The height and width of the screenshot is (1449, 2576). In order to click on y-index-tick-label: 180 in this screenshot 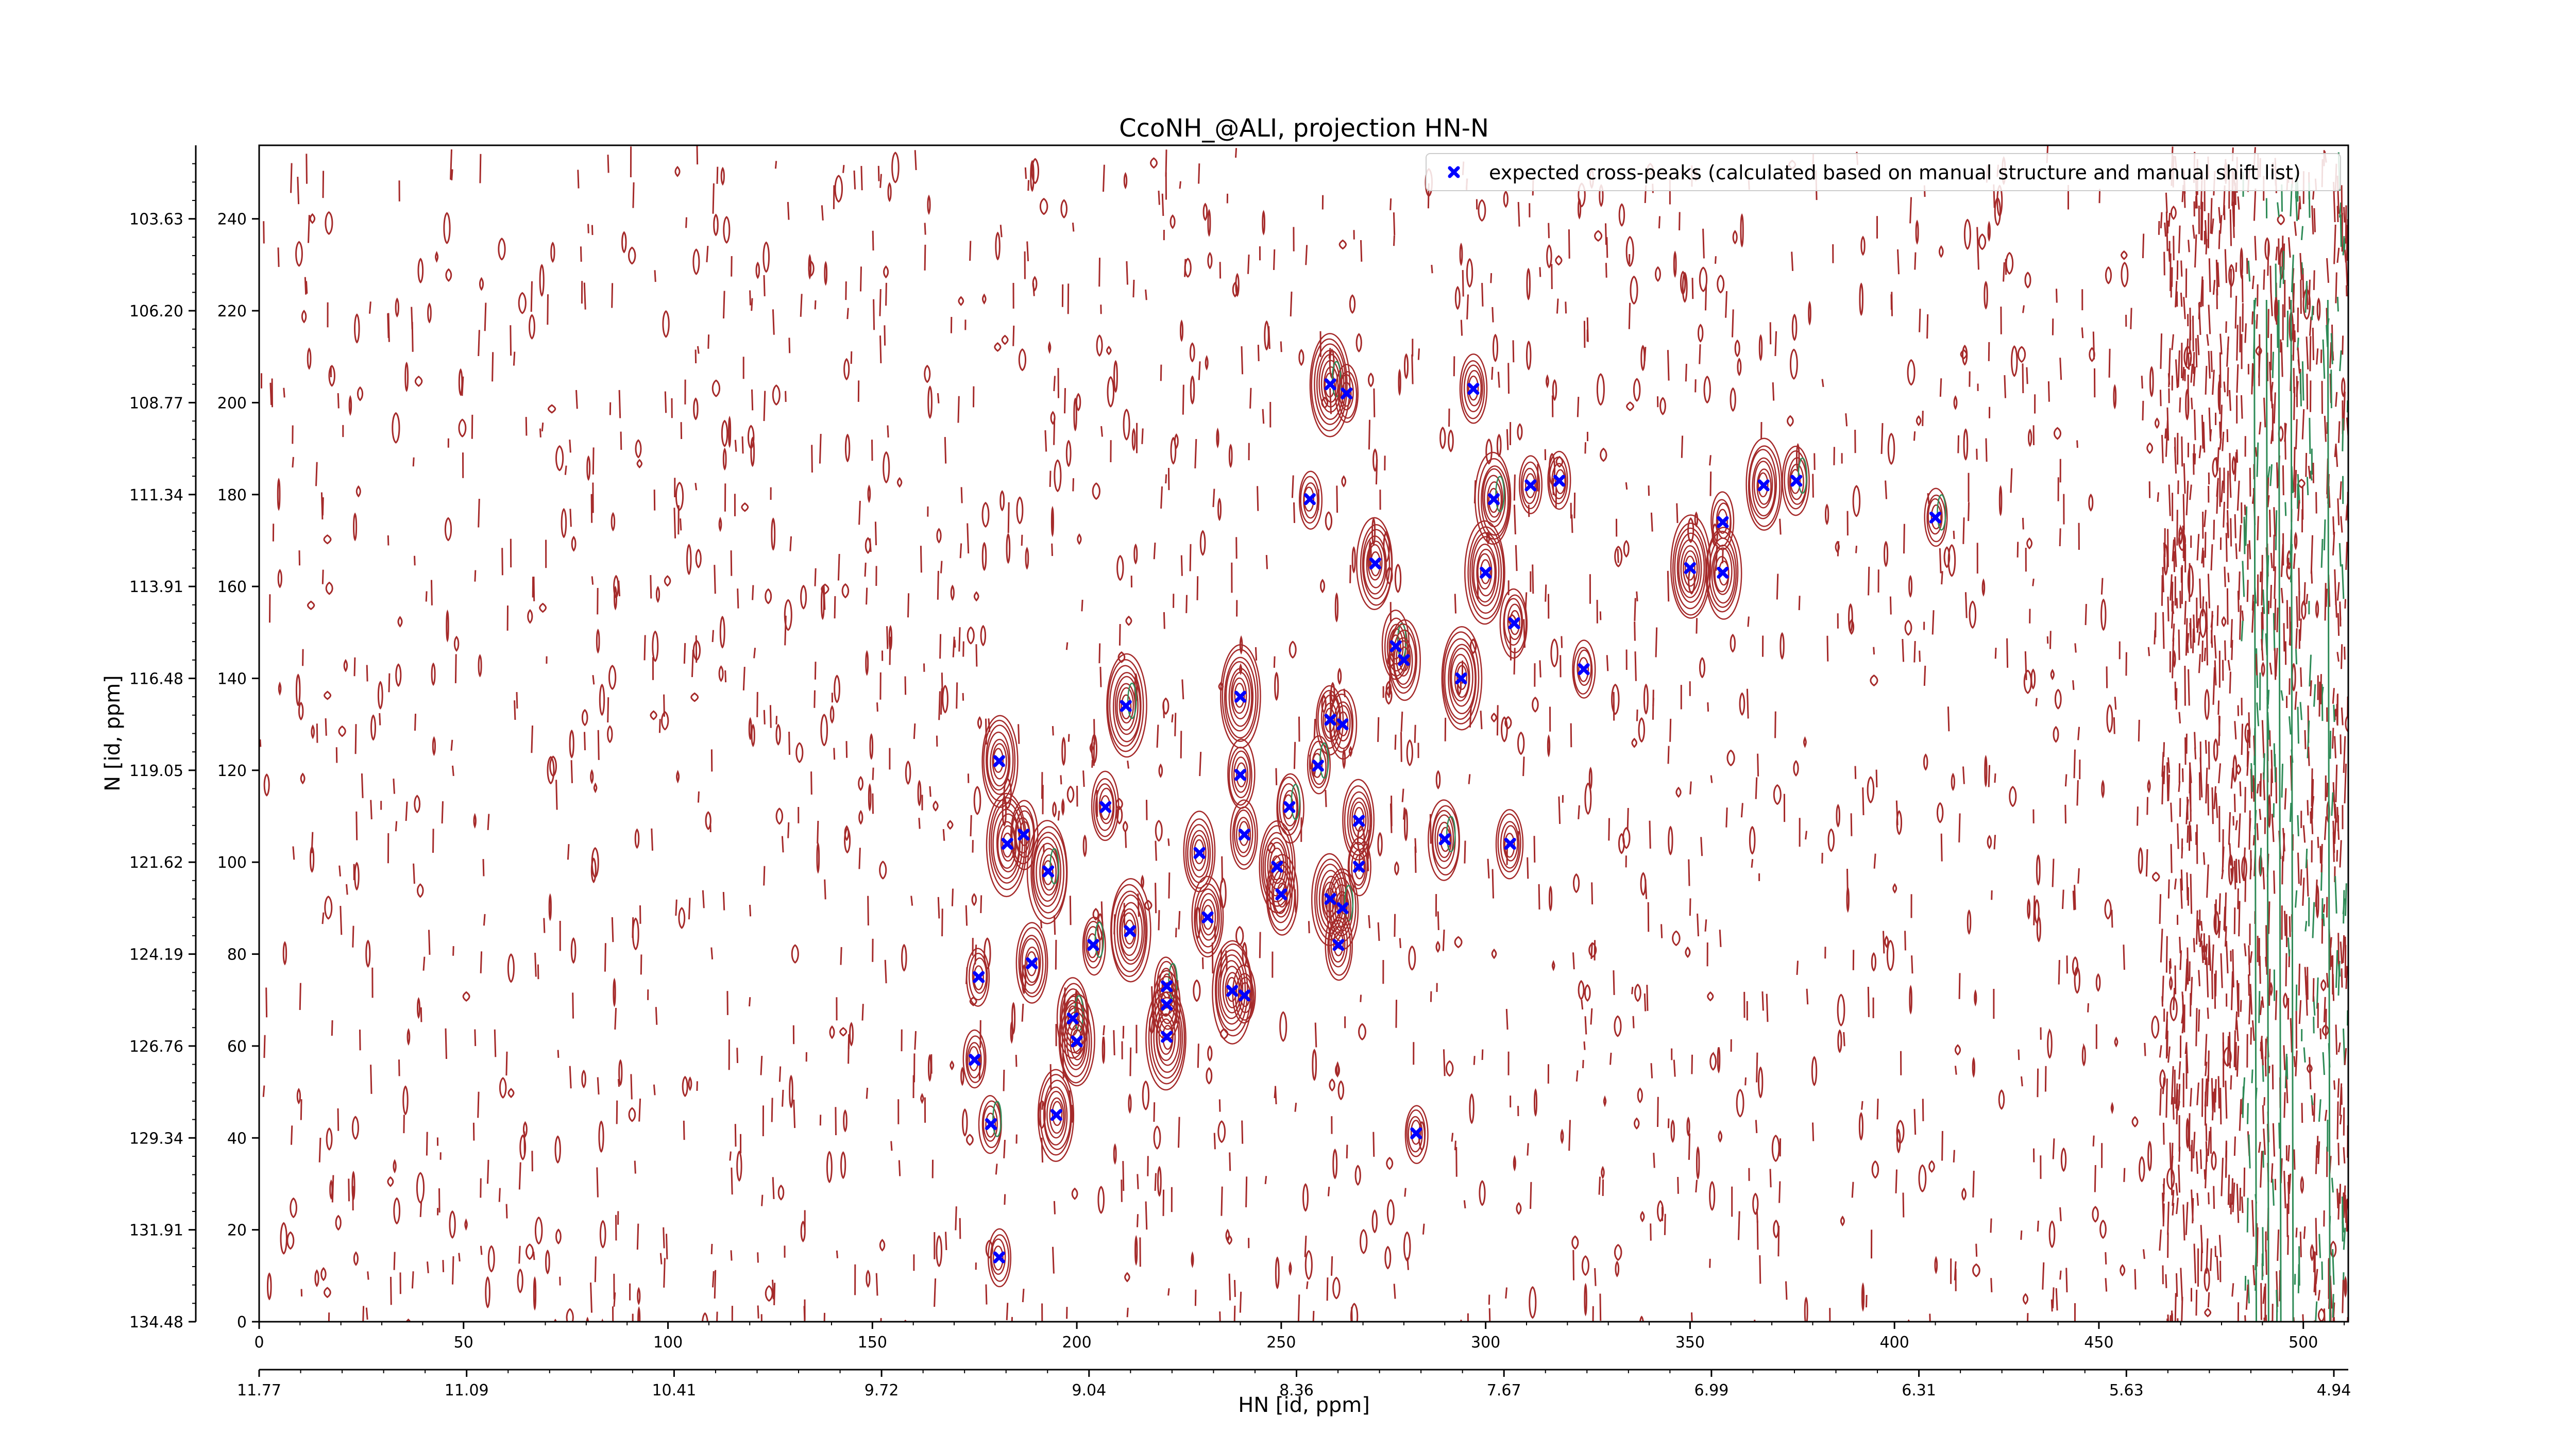, I will do `click(232, 495)`.